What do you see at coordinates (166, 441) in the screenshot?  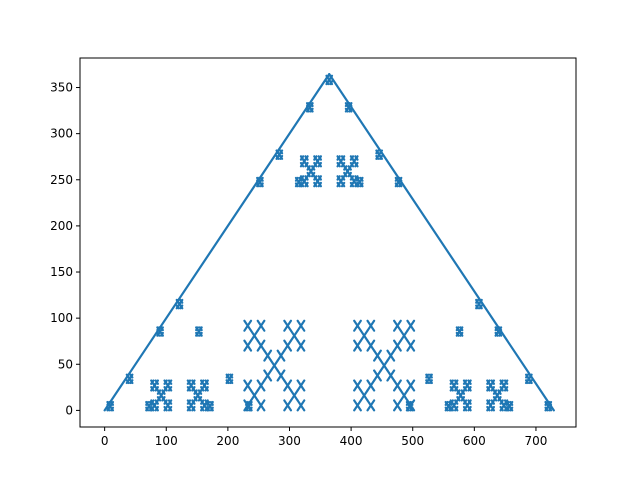 I see `x-tick-label: 100` at bounding box center [166, 441].